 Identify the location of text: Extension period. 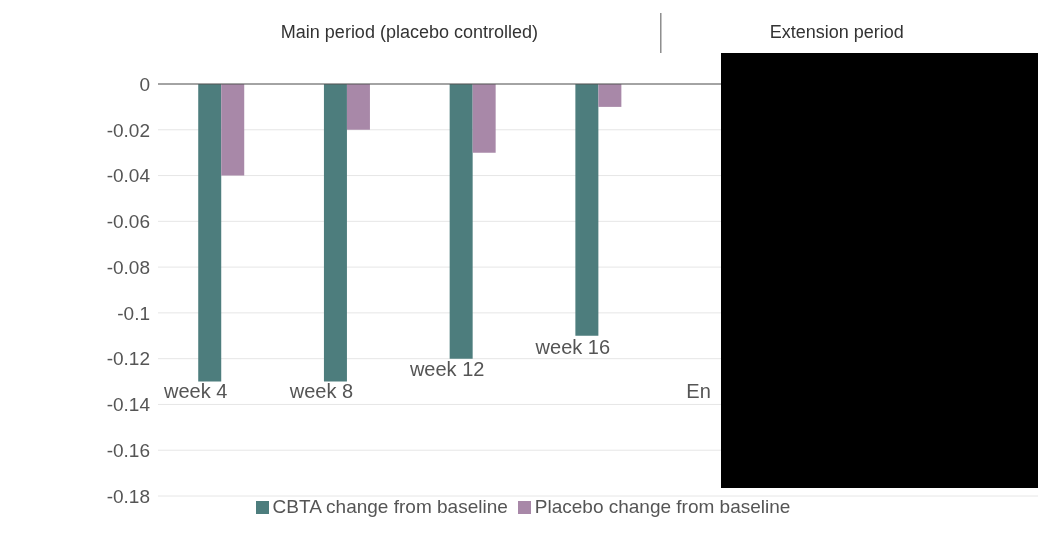
(836, 32).